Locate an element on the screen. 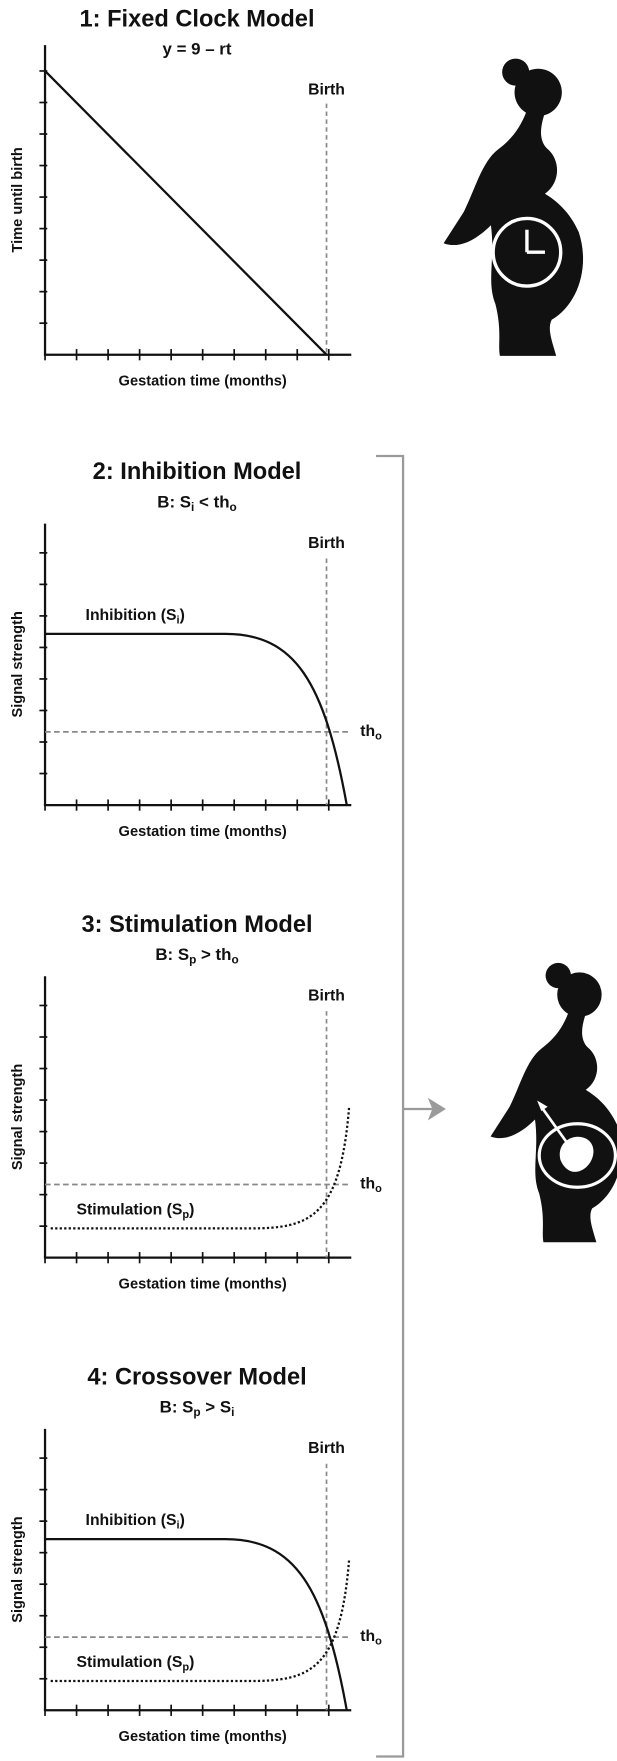 This screenshot has width=617, height=1761. text-part: > th is located at coordinates (213, 954).